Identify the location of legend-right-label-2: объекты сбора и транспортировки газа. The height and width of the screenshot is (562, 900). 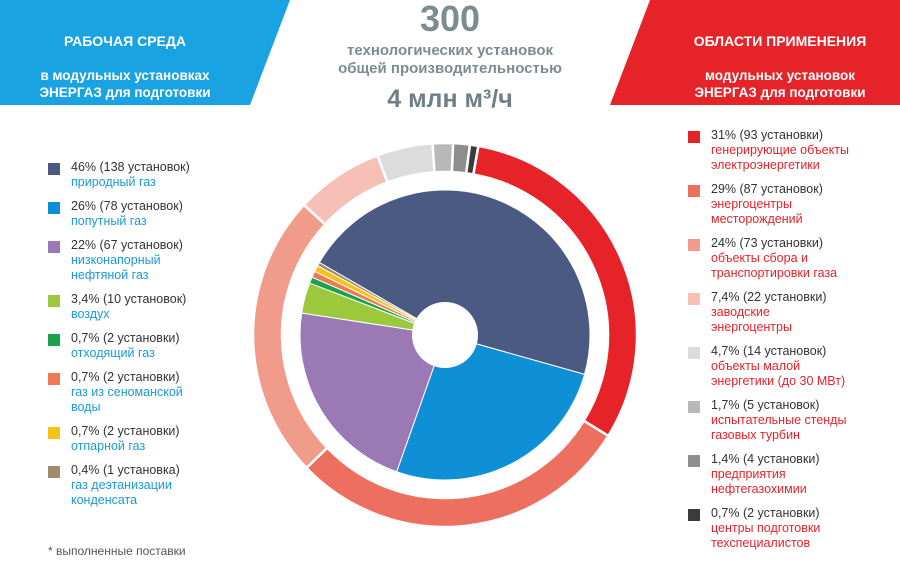
(774, 265).